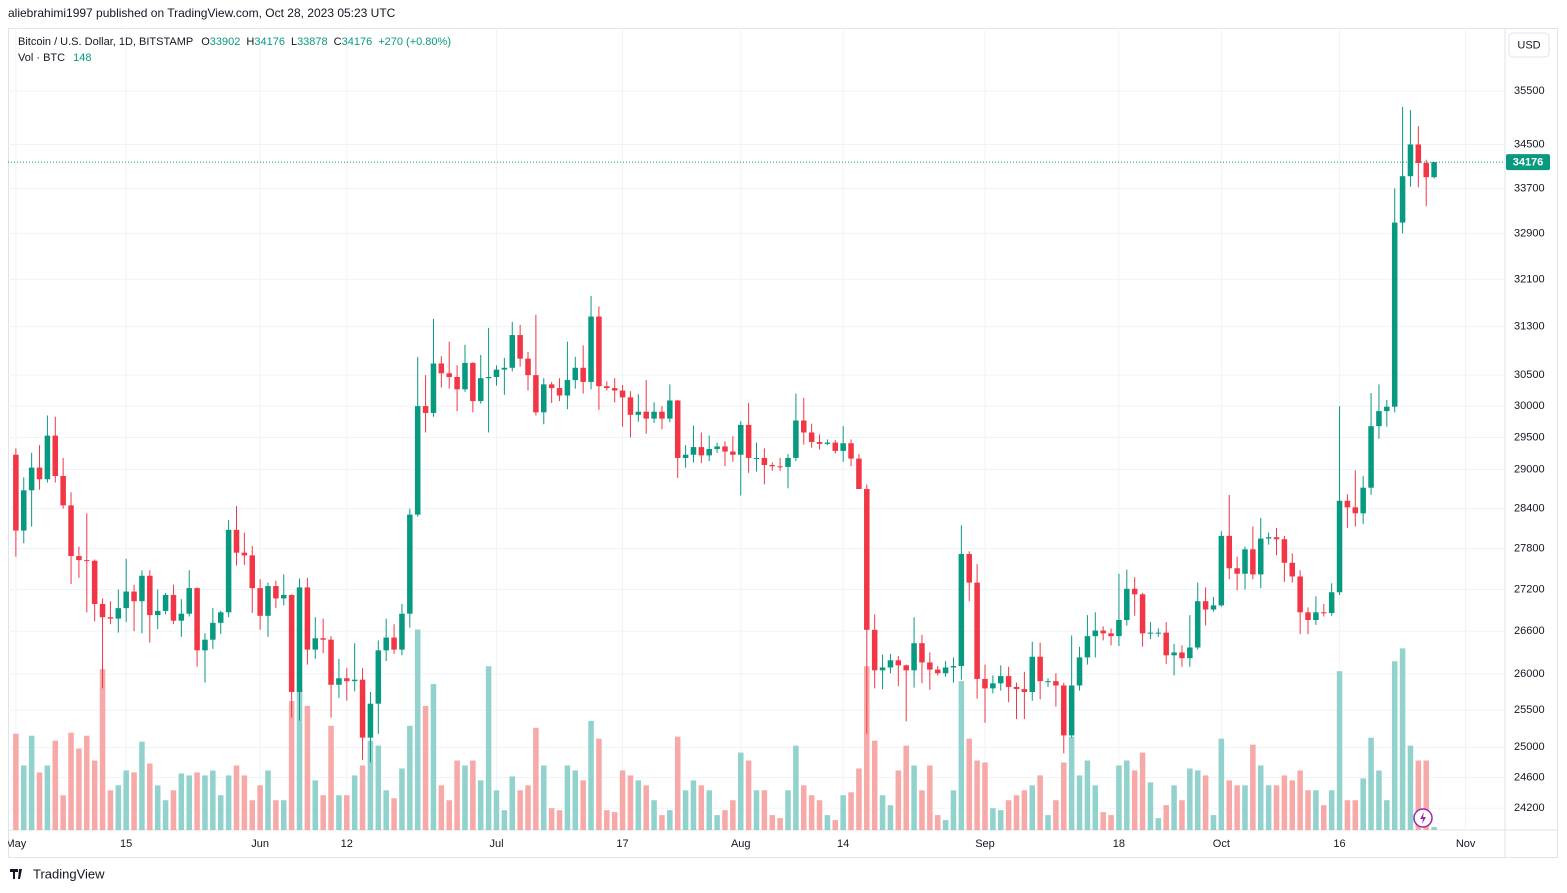 This screenshot has width=1567, height=893. I want to click on icon-bolt, so click(1423, 818).